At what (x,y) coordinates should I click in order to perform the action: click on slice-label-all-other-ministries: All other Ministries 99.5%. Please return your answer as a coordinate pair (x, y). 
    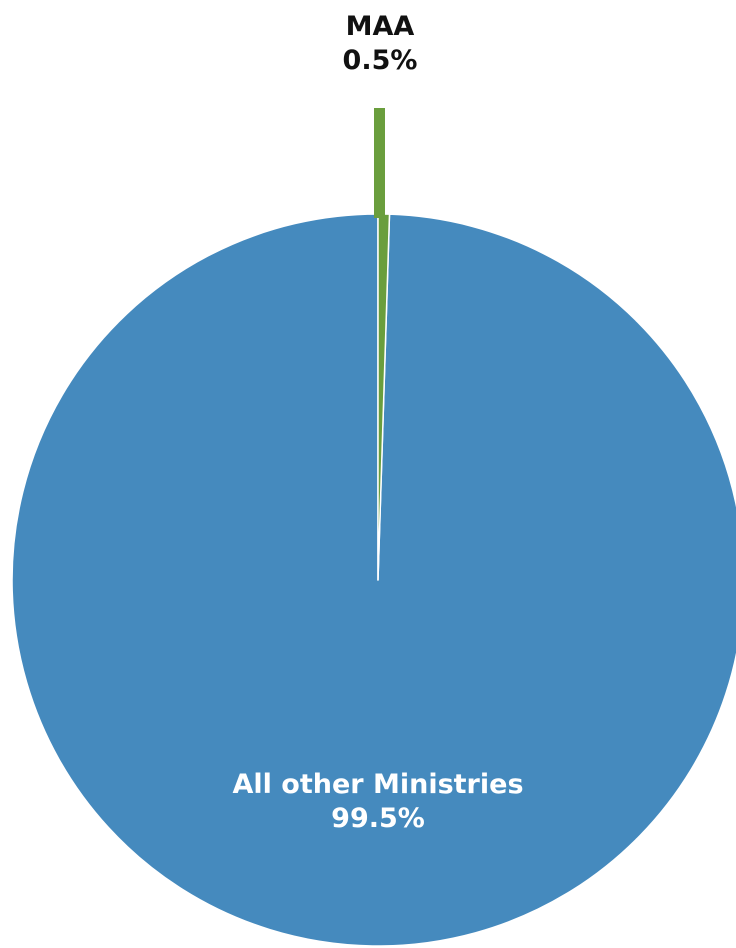
    Looking at the image, I should click on (377, 801).